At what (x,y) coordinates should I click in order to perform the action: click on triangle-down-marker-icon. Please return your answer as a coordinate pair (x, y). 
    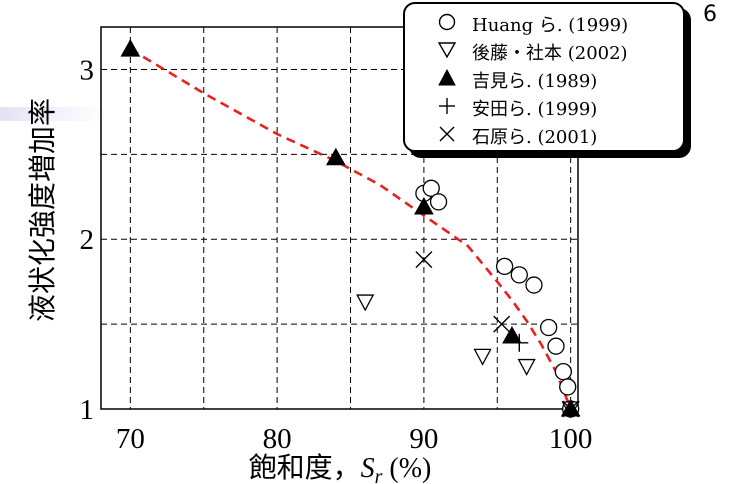
    Looking at the image, I should click on (447, 50).